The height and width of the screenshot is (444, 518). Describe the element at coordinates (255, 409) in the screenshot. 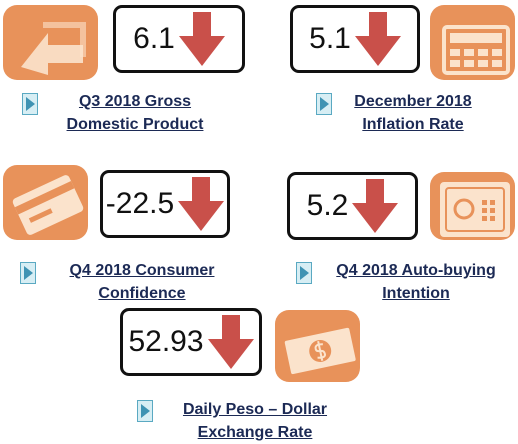

I see `label-line: Daily Peso – Dollar` at that location.